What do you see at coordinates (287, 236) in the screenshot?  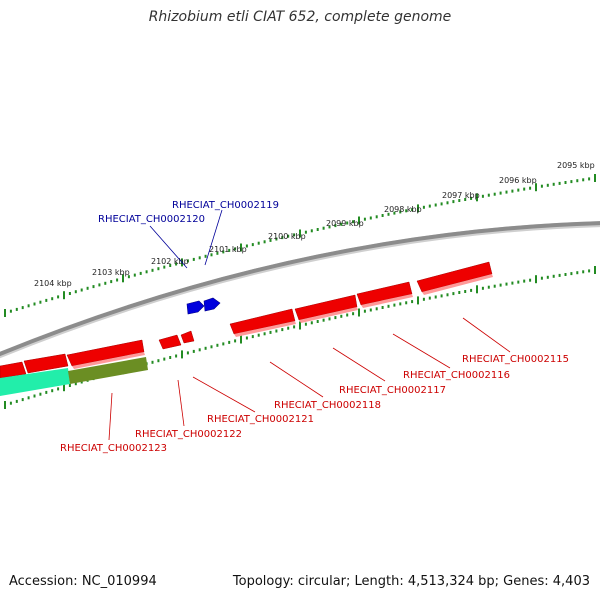 I see `kbp-label-2100: 2100 kbp` at bounding box center [287, 236].